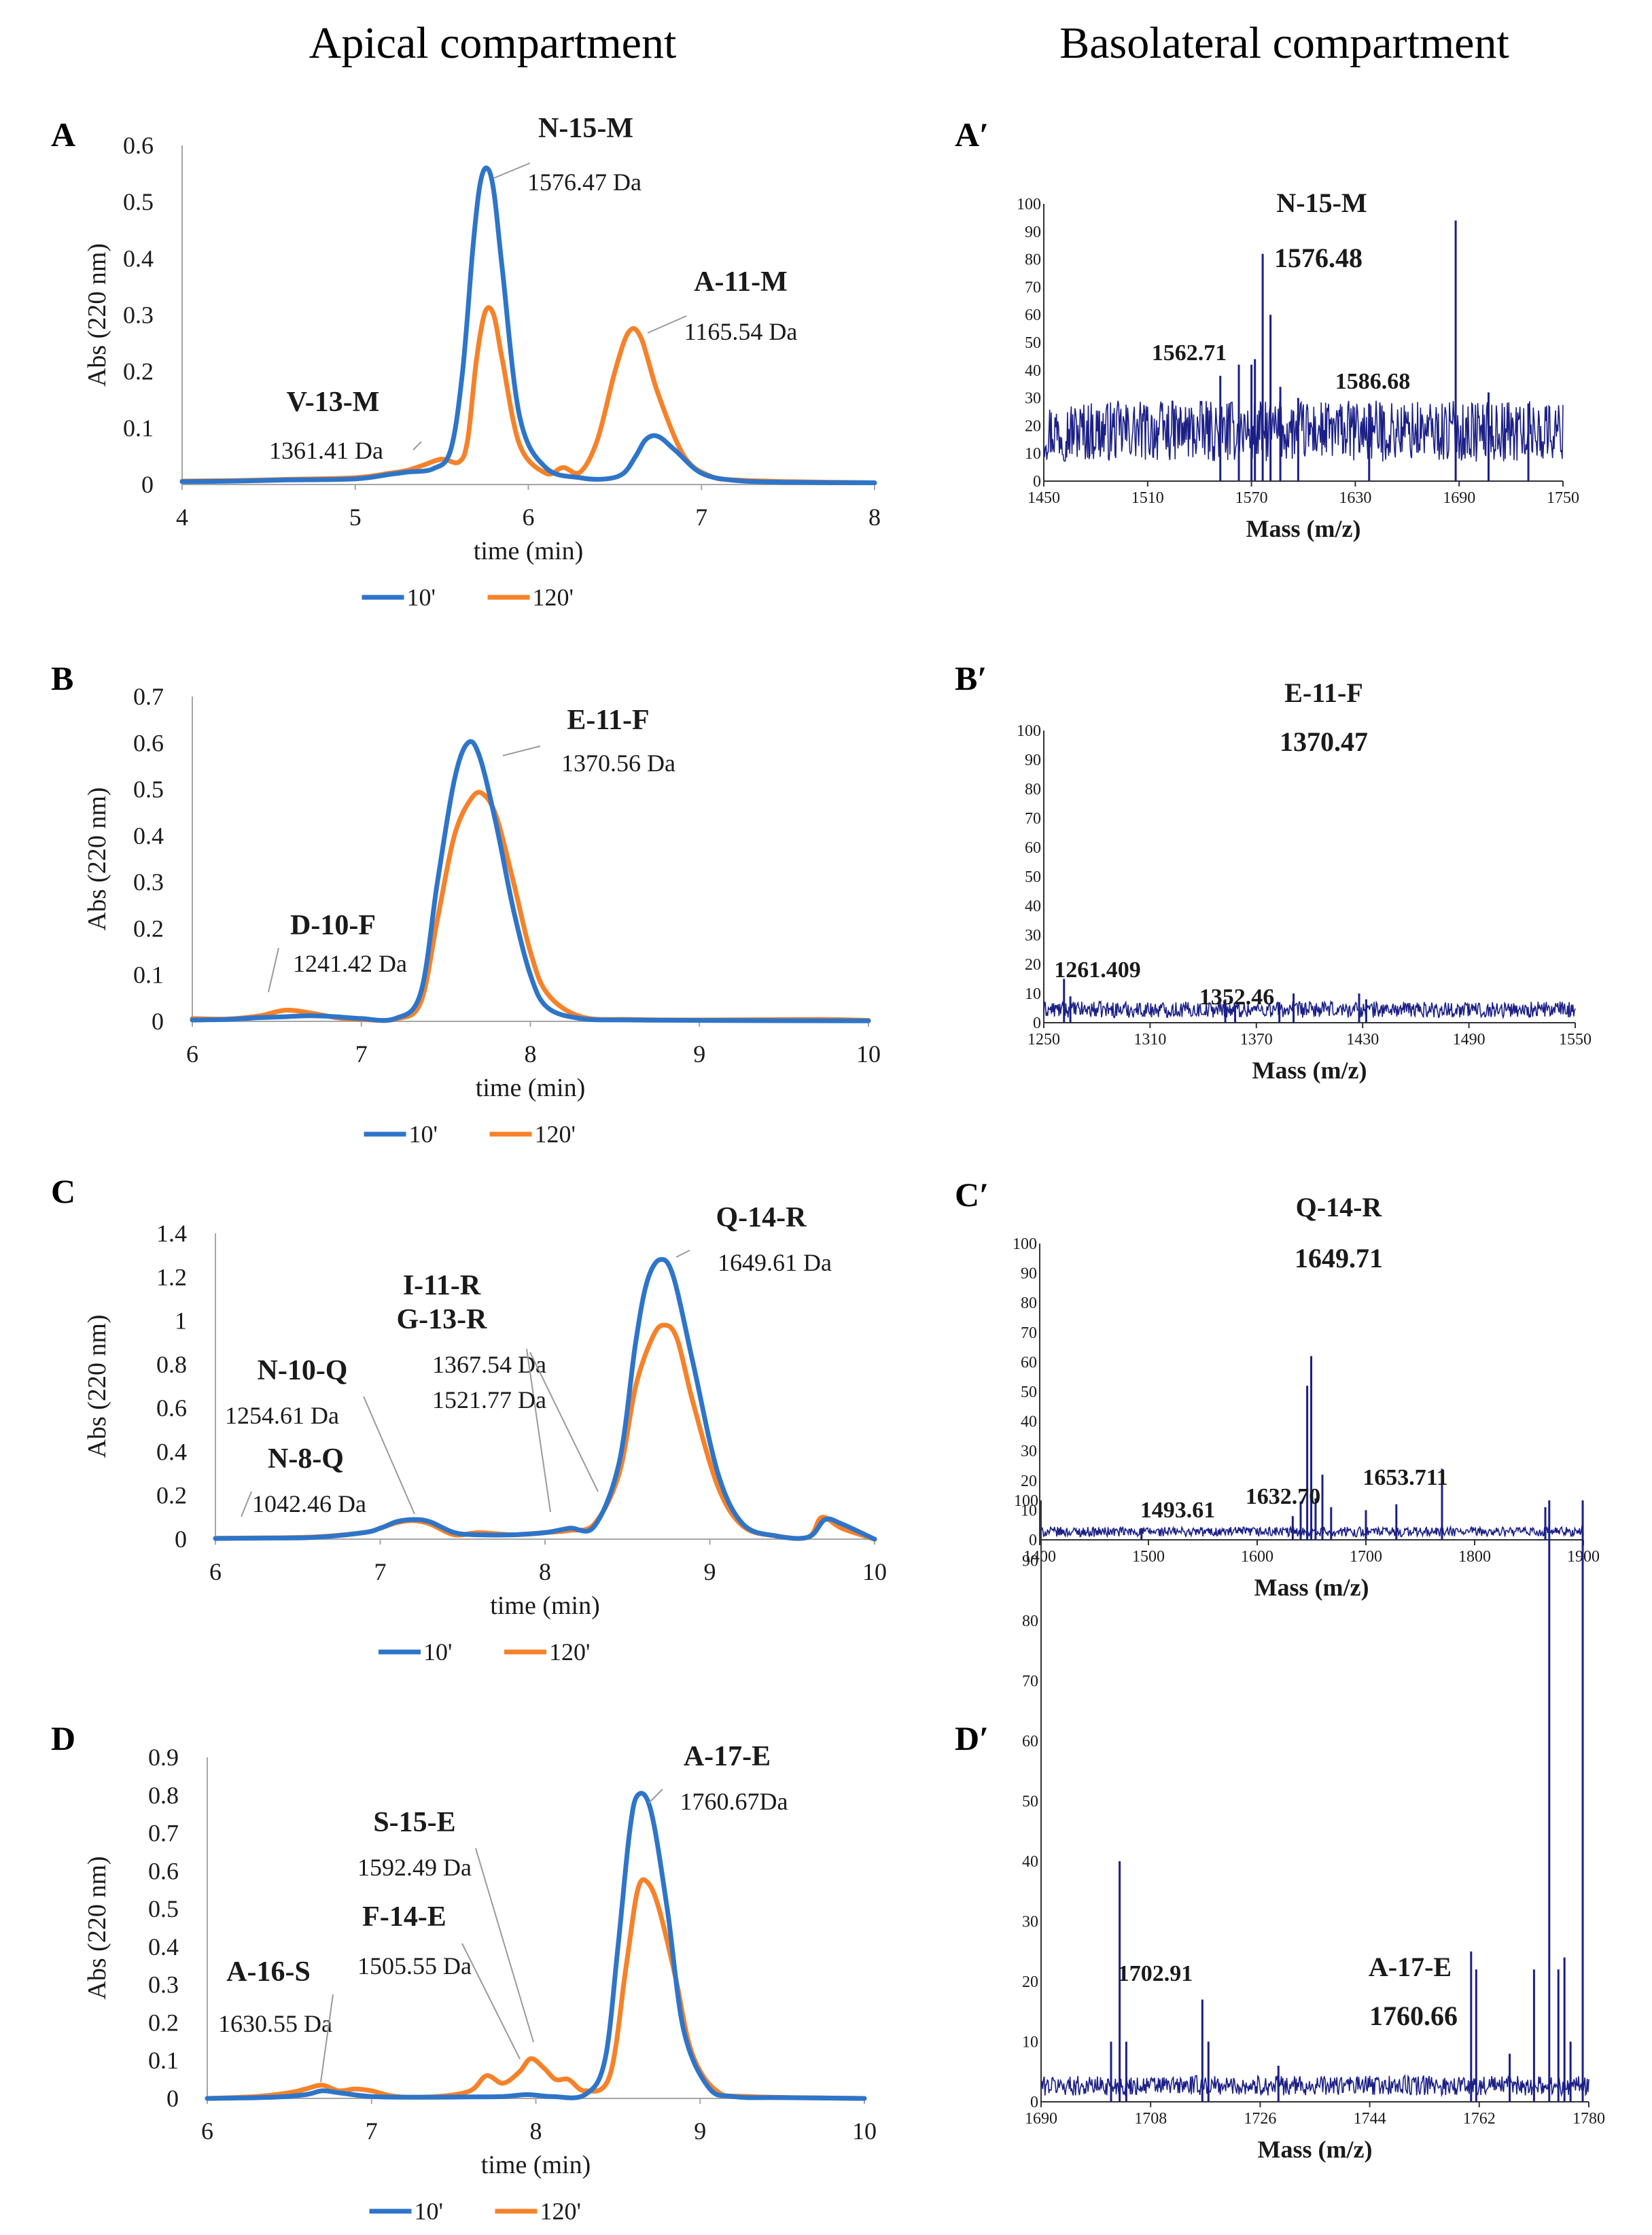 The image size is (1652, 2235). What do you see at coordinates (282, 1415) in the screenshot?
I see `peak-mass-label: 1254.61 Da` at bounding box center [282, 1415].